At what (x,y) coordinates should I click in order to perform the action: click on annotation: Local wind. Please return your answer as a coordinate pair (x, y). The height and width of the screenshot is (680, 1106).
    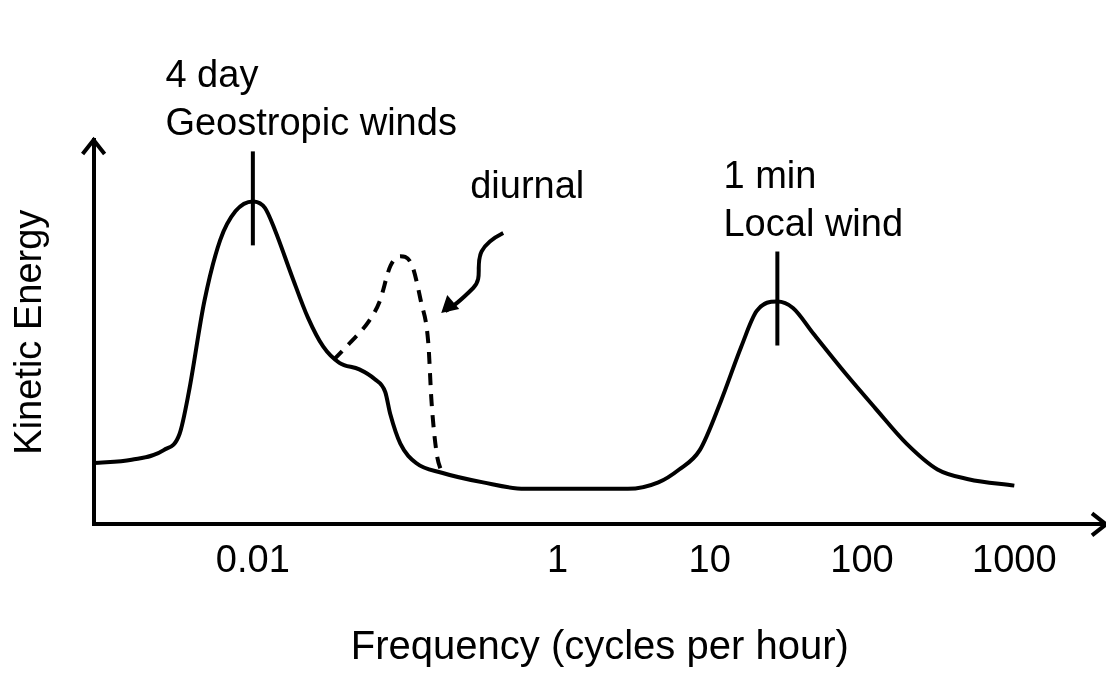
    Looking at the image, I should click on (813, 222).